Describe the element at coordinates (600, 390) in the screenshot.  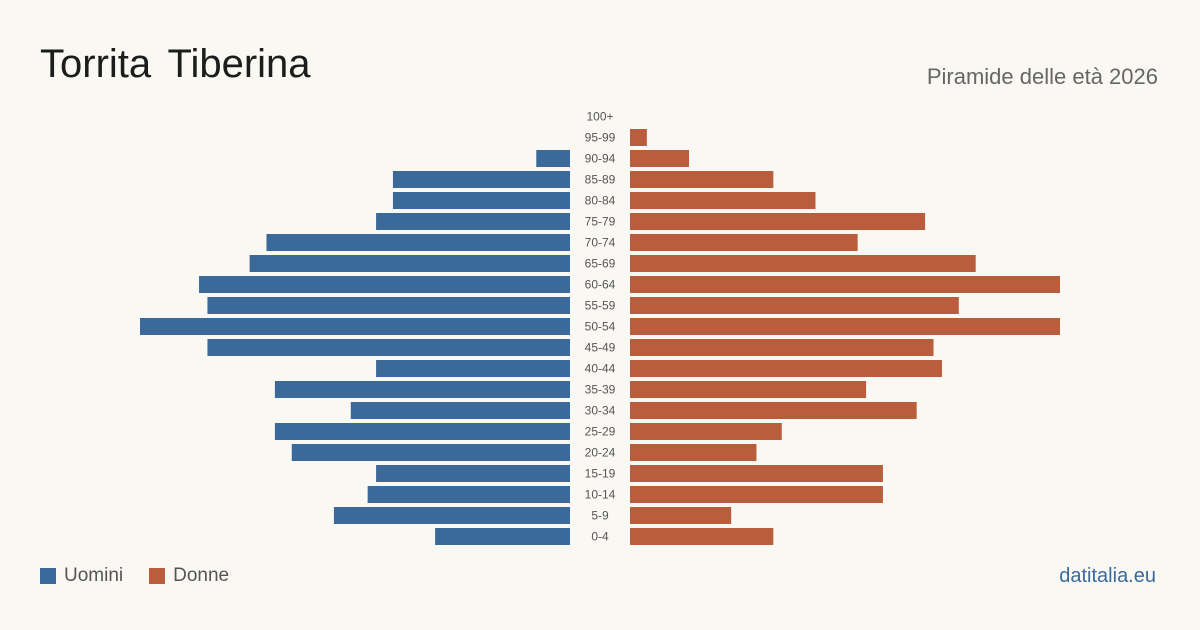
I see `age-label-35-39: 35-39` at that location.